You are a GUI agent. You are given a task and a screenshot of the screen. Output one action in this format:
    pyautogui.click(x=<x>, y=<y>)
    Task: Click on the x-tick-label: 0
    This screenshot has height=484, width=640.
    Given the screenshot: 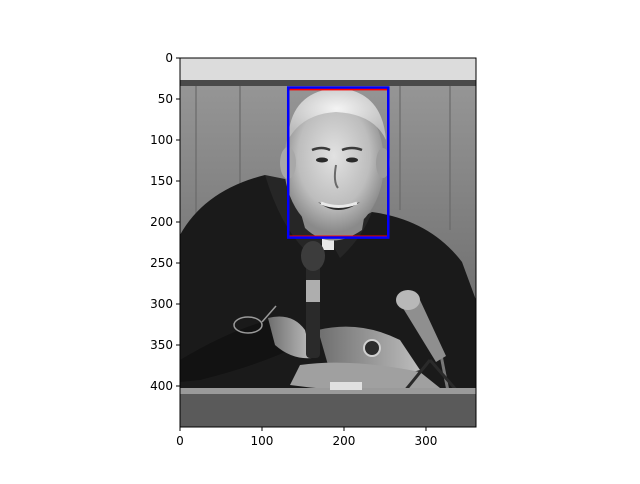 What is the action you would take?
    pyautogui.click(x=180, y=441)
    